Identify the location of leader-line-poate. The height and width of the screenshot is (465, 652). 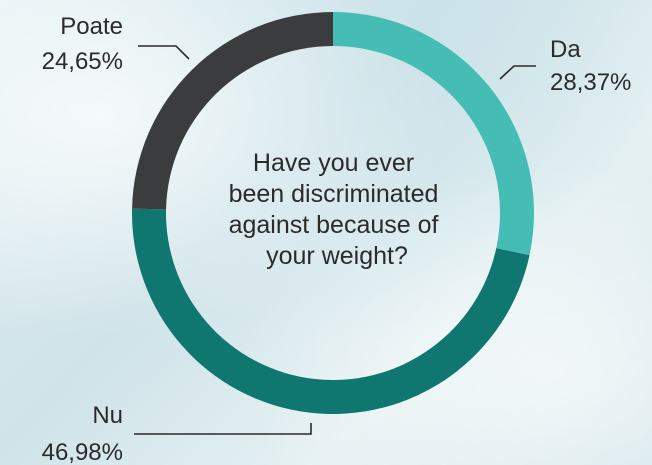
(164, 52).